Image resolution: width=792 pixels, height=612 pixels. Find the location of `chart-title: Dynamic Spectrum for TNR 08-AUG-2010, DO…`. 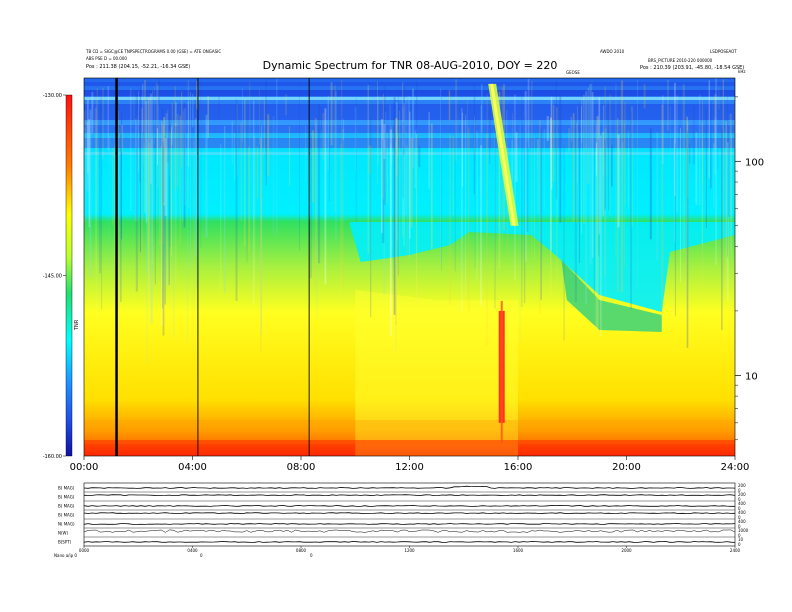

chart-title: Dynamic Spectrum for TNR 08-AUG-2010, DO… is located at coordinates (410, 65).